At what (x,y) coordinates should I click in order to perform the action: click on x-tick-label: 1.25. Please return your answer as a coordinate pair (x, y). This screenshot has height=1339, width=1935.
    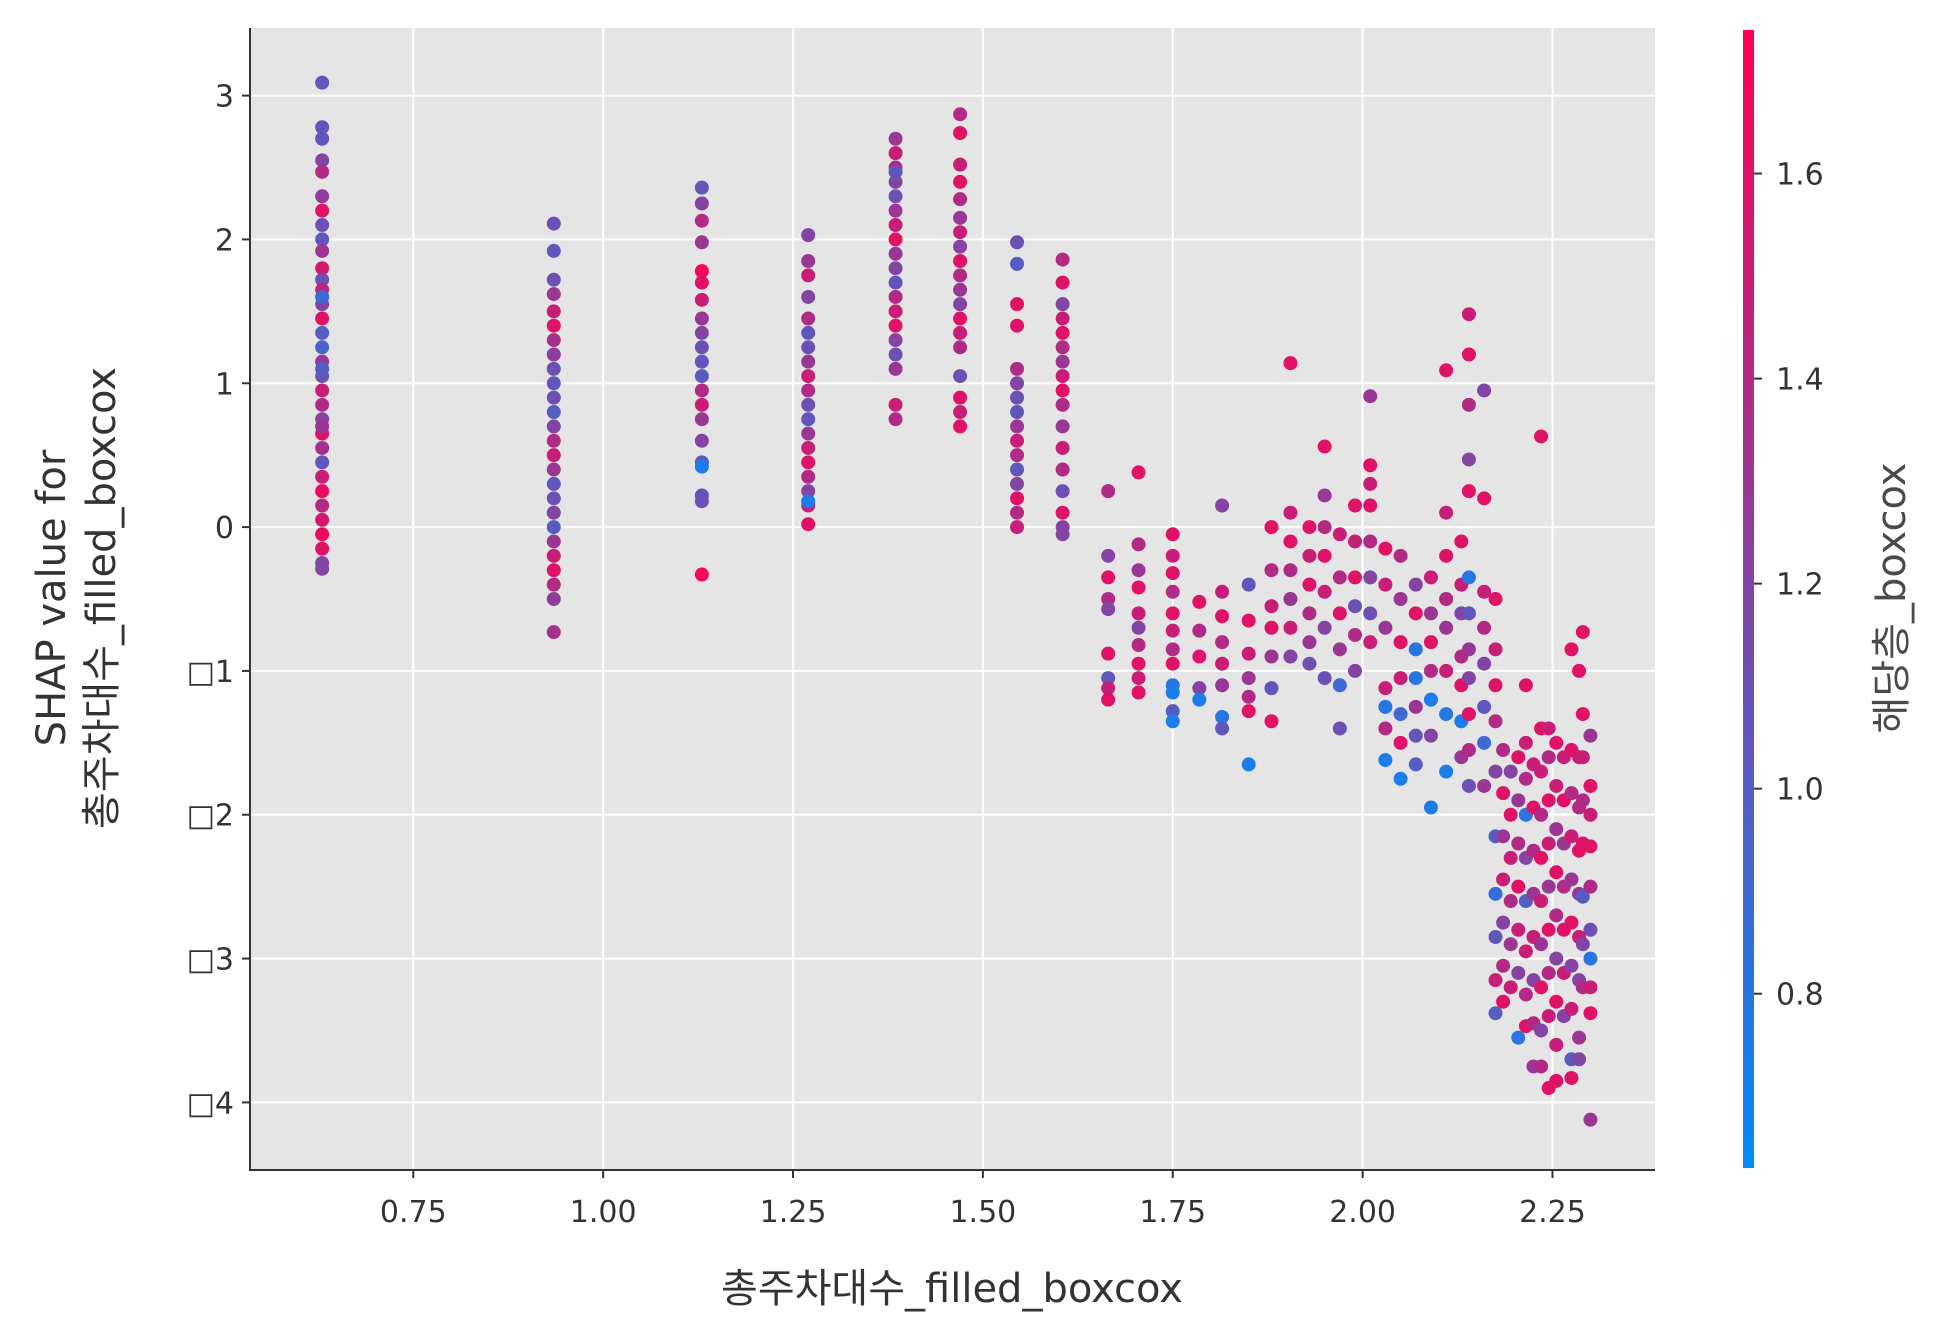
    Looking at the image, I should click on (793, 1212).